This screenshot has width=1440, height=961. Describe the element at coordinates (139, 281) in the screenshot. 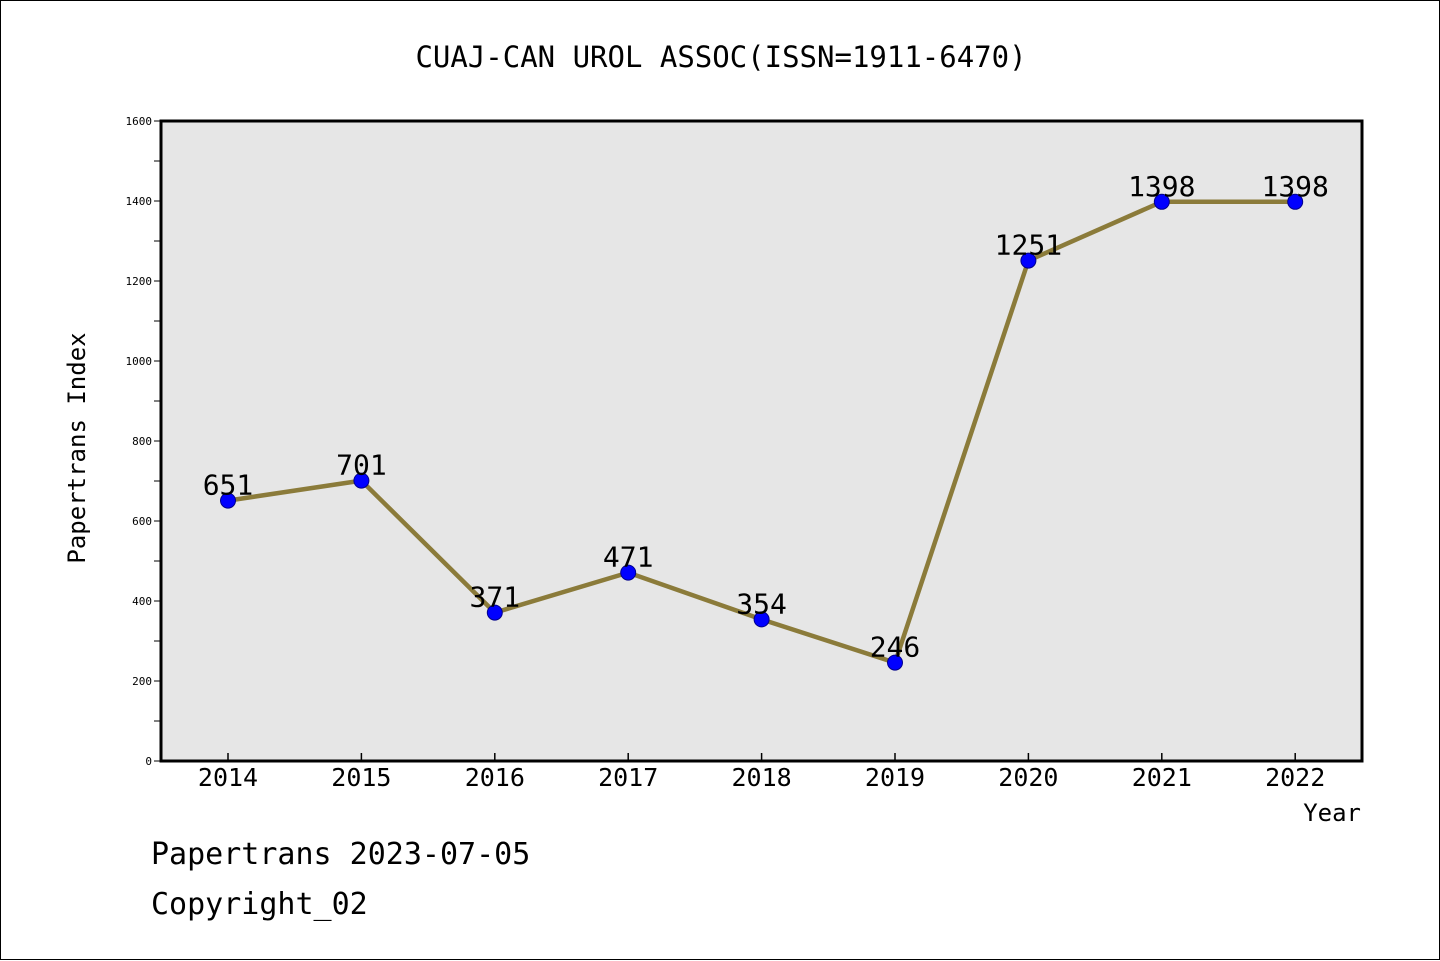

I see `y-tick-label: 1200` at that location.